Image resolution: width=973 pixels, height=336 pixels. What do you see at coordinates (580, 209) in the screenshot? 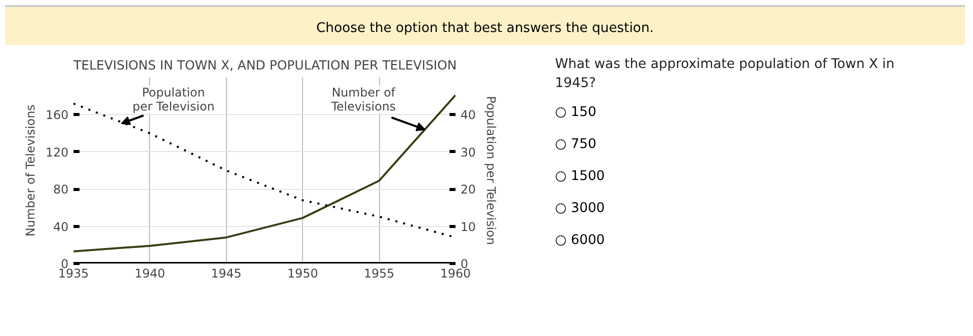
I see `text: ○ 3000` at bounding box center [580, 209].